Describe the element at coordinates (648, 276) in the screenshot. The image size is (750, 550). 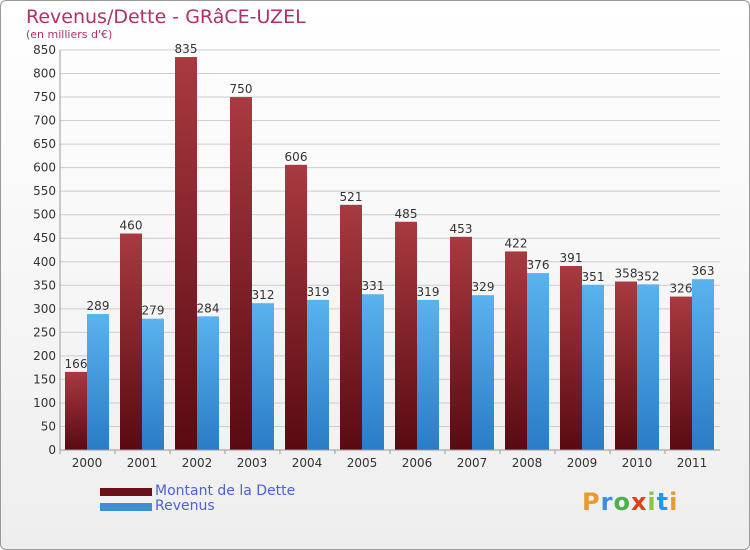
I see `data-label-revenus: 352` at that location.